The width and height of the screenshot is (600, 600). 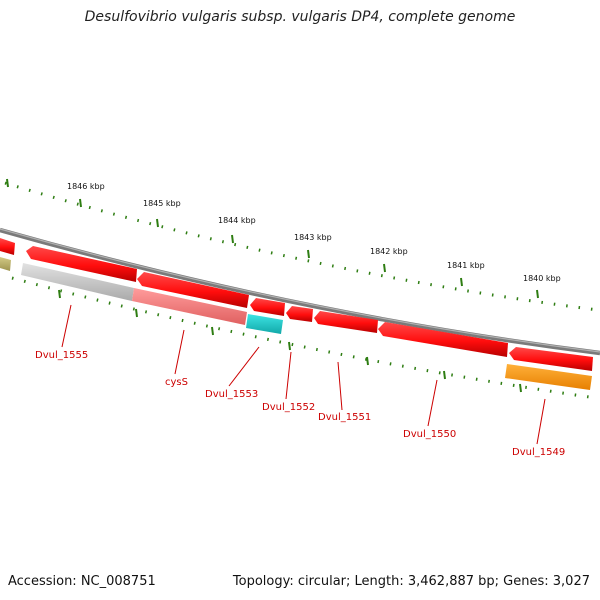 I want to click on kbp-label-1843: 1843 kbp, so click(x=313, y=237).